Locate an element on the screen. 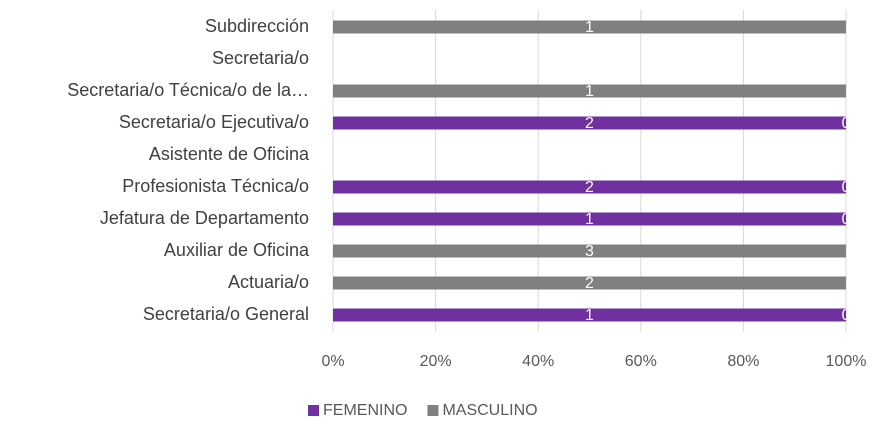 This screenshot has width=874, height=430. category-label: Secretaria/o is located at coordinates (260, 58).